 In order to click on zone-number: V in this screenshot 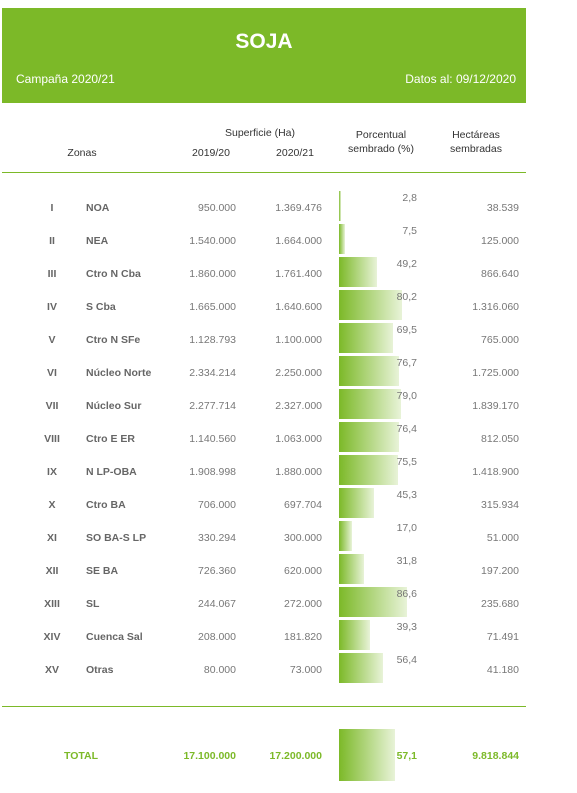, I will do `click(52, 340)`.